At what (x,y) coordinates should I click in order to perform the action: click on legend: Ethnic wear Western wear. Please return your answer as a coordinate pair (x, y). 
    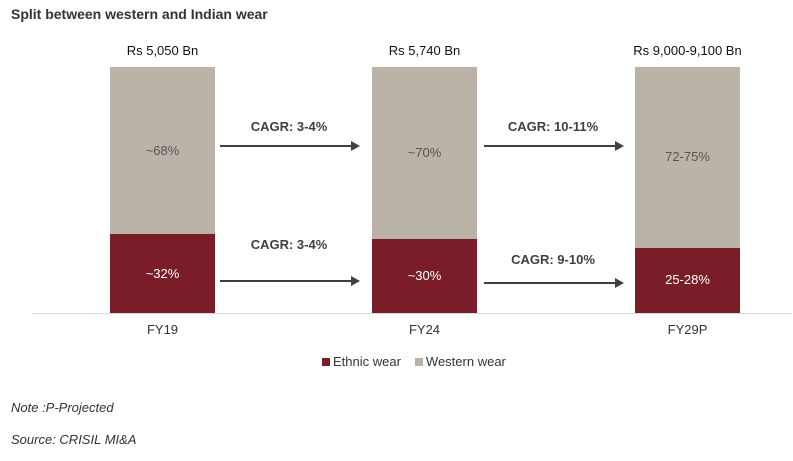
    Looking at the image, I should click on (414, 361).